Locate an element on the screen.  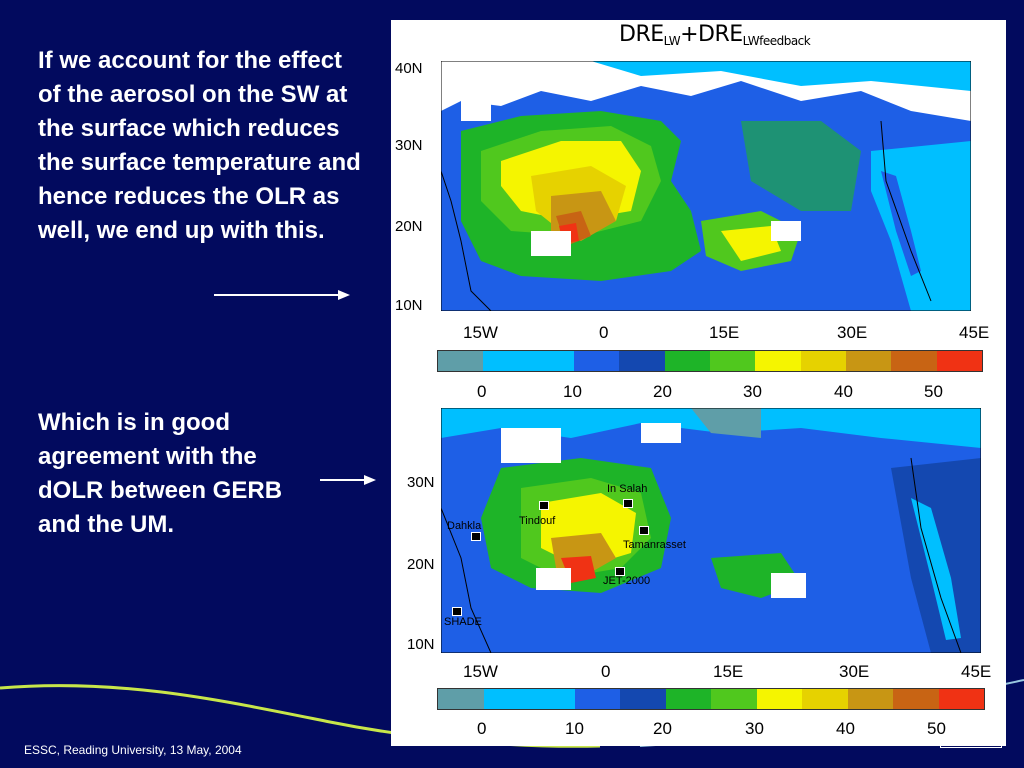
site-label: Tindouf is located at coordinates (537, 521).